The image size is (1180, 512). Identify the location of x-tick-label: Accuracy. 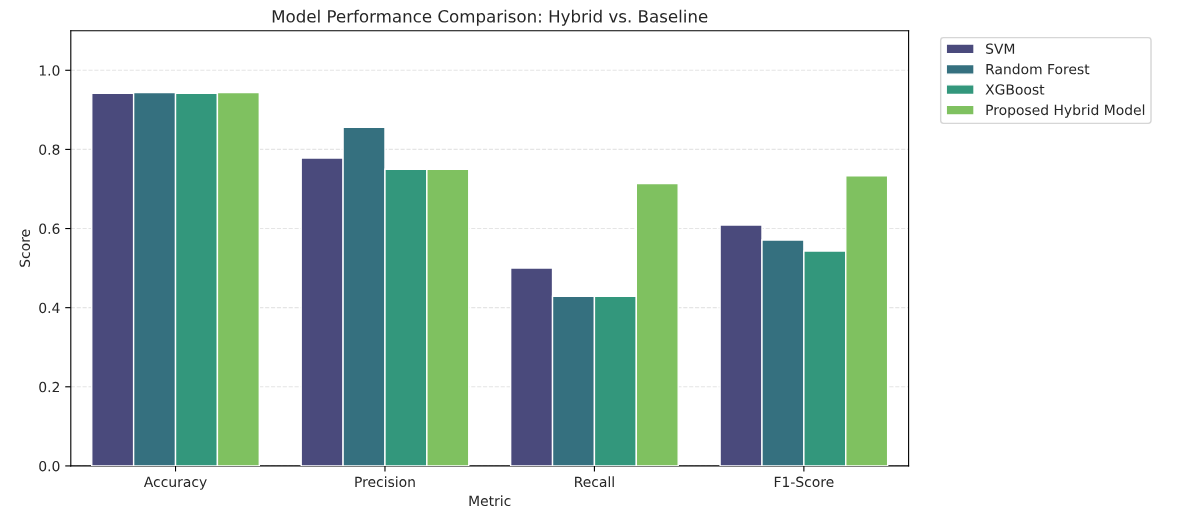
(175, 483).